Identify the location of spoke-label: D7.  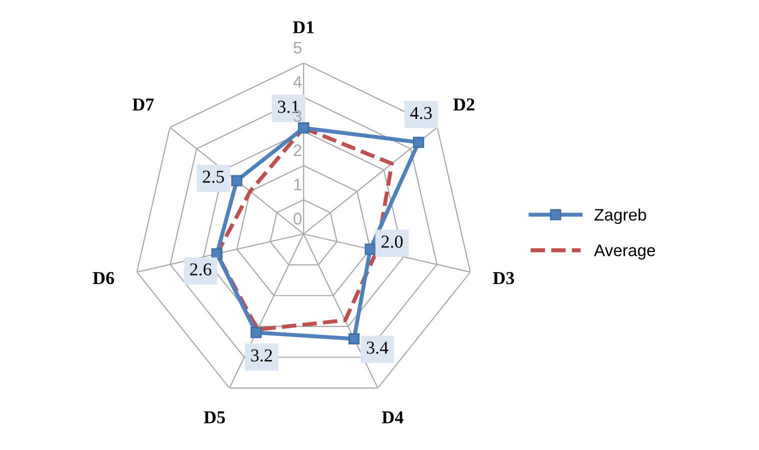
(143, 104).